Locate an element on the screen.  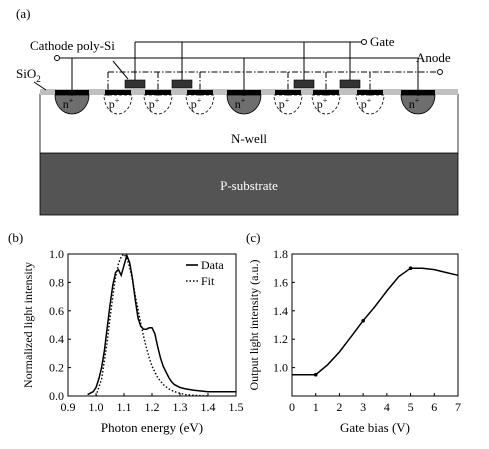
x-tick-label: 1.4 is located at coordinates (208, 407).